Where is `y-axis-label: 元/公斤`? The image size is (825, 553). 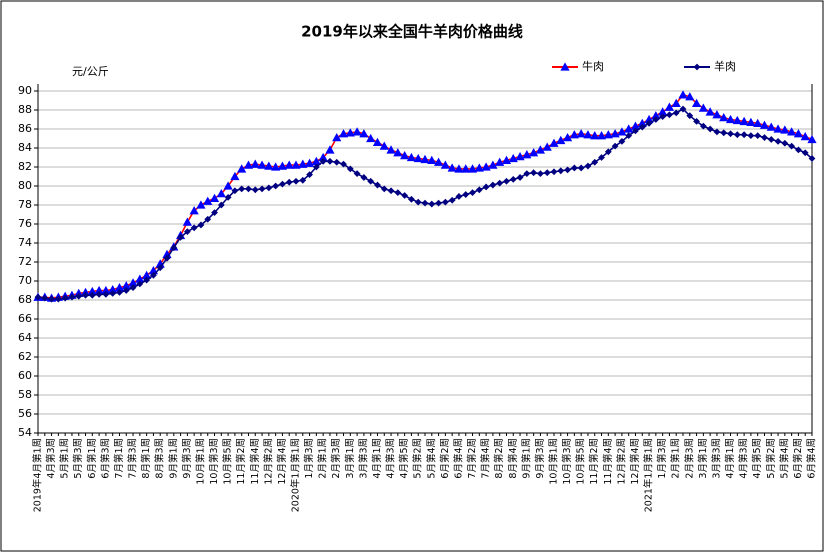
y-axis-label: 元/公斤 is located at coordinates (90, 71).